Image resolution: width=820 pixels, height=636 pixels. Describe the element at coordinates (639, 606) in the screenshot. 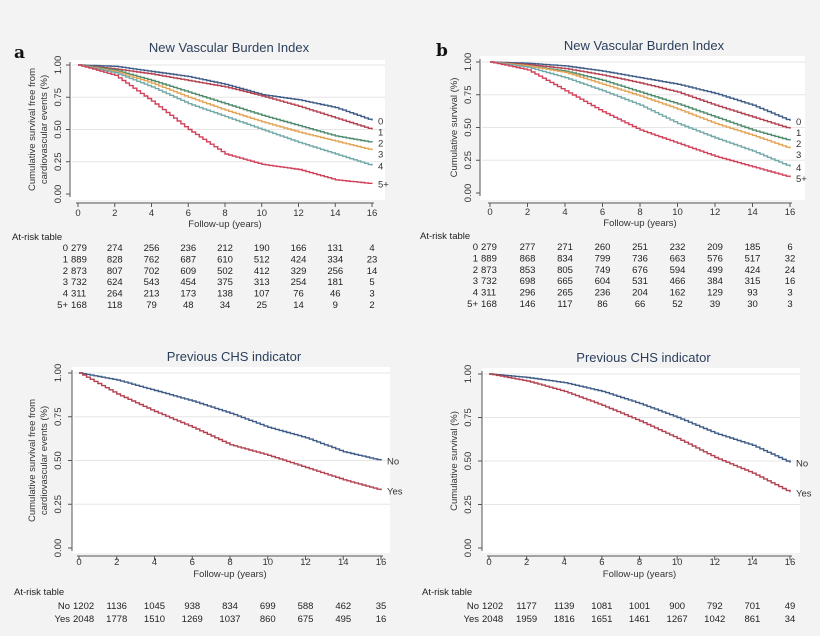

I see `risk-table-cell: 1001` at that location.